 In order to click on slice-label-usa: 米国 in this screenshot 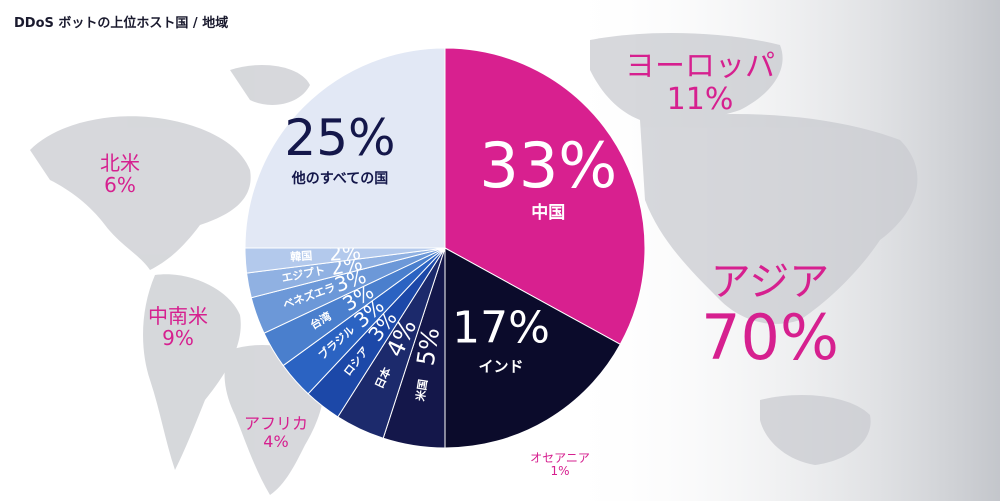, I will do `click(421, 390)`.